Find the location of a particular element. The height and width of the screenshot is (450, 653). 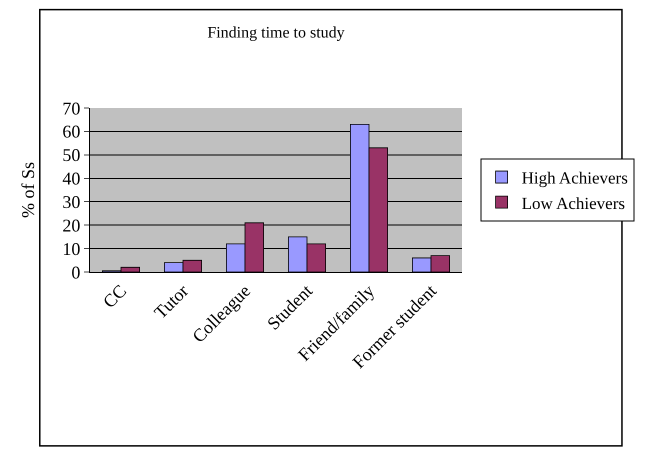

y-tick-label: 40 is located at coordinates (71, 178).